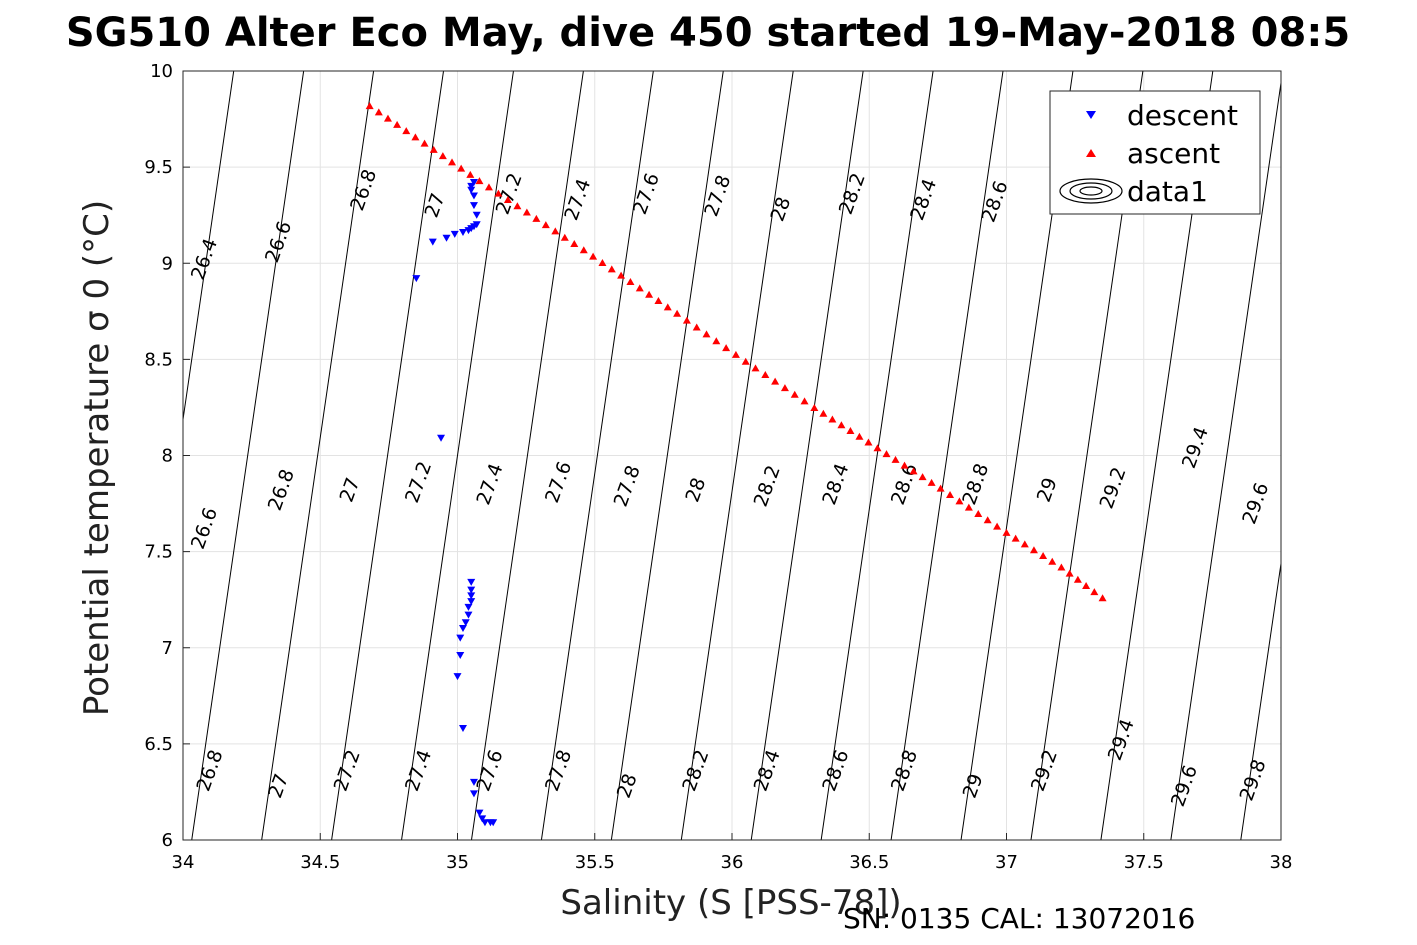 The image size is (1417, 945). What do you see at coordinates (167, 456) in the screenshot?
I see `y-axis-ticks: 6 6.5 7 7.5 8 8.5 9 9.5 10` at bounding box center [167, 456].